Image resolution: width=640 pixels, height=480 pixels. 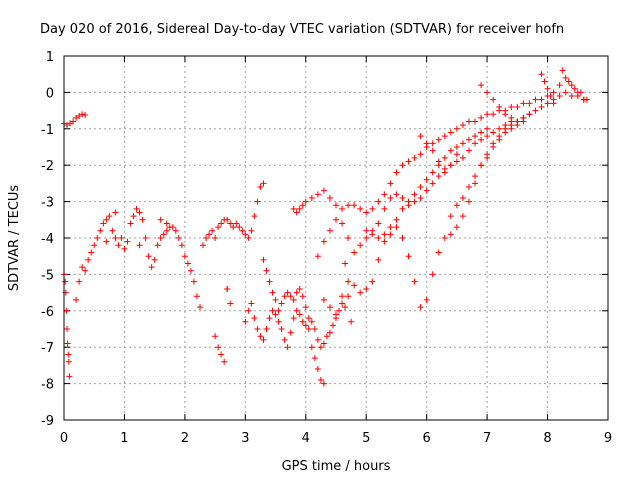 I want to click on y-tick-label: -3, so click(x=47, y=203).